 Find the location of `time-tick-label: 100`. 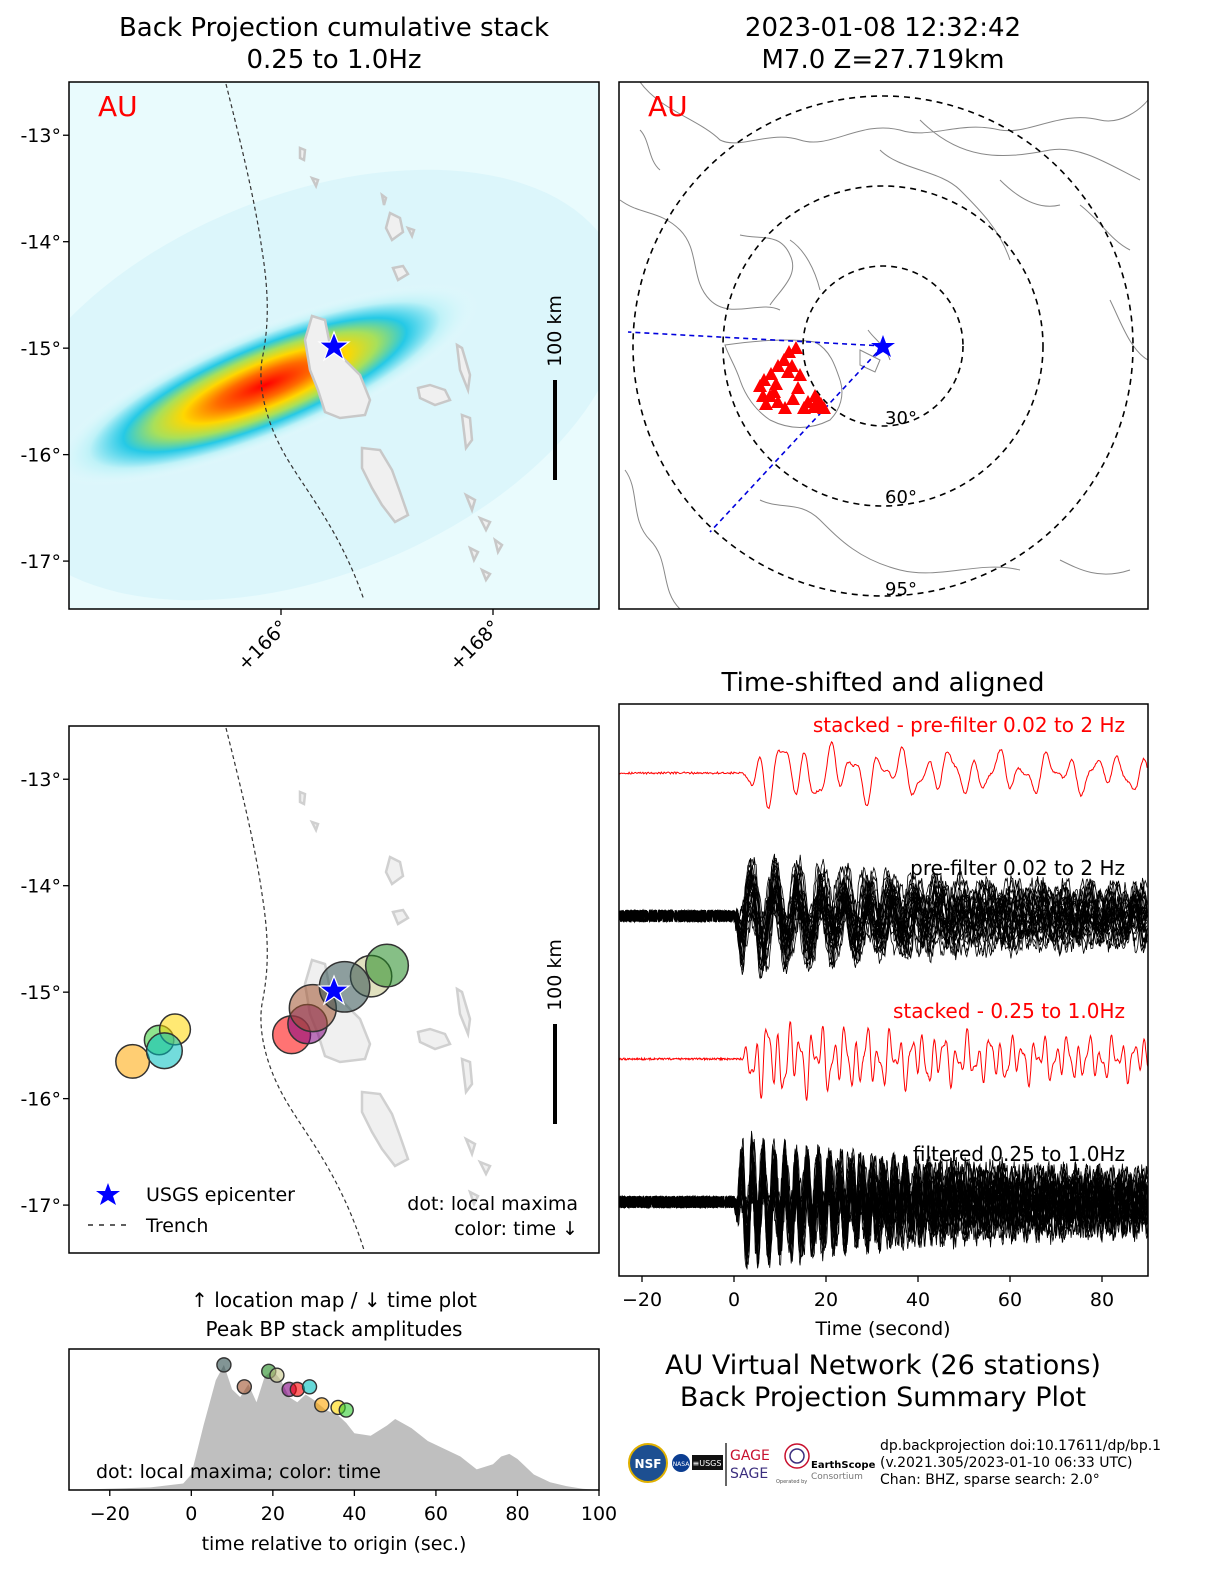

time-tick-label: 100 is located at coordinates (599, 1514).